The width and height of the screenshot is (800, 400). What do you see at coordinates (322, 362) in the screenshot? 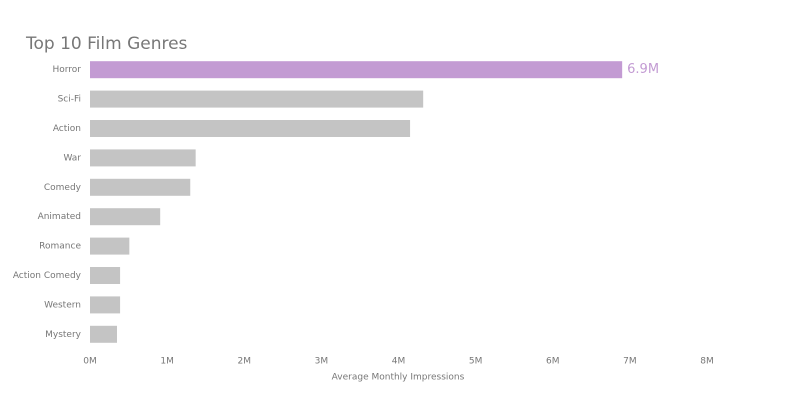
I see `x-tick-label: 3M` at bounding box center [322, 362].